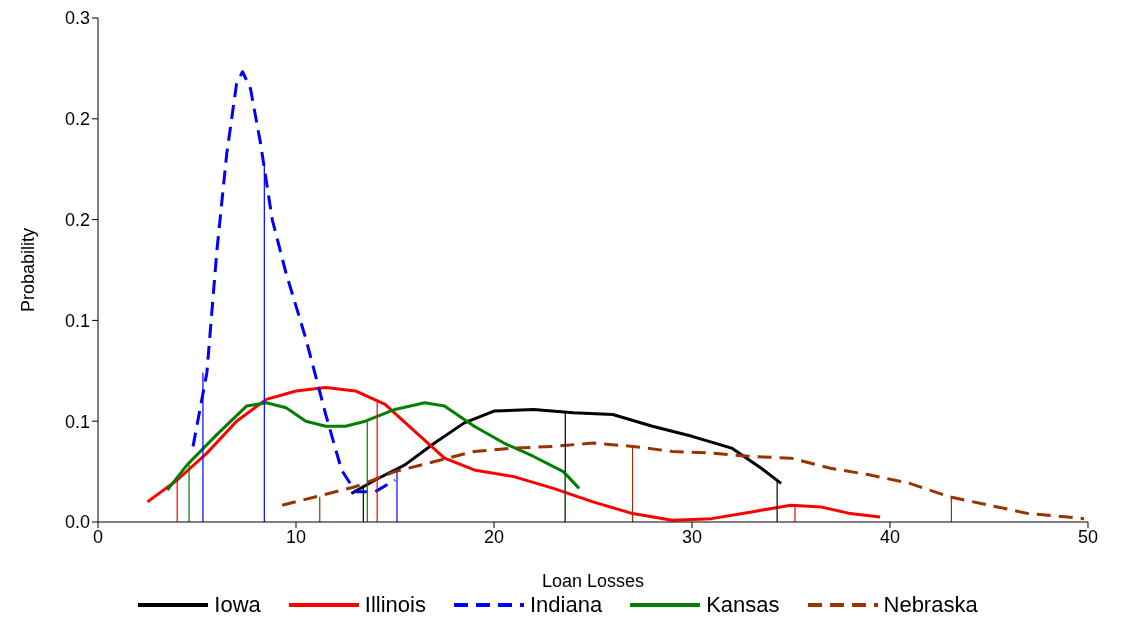  What do you see at coordinates (98, 536) in the screenshot?
I see `x-tick-label: 0` at bounding box center [98, 536].